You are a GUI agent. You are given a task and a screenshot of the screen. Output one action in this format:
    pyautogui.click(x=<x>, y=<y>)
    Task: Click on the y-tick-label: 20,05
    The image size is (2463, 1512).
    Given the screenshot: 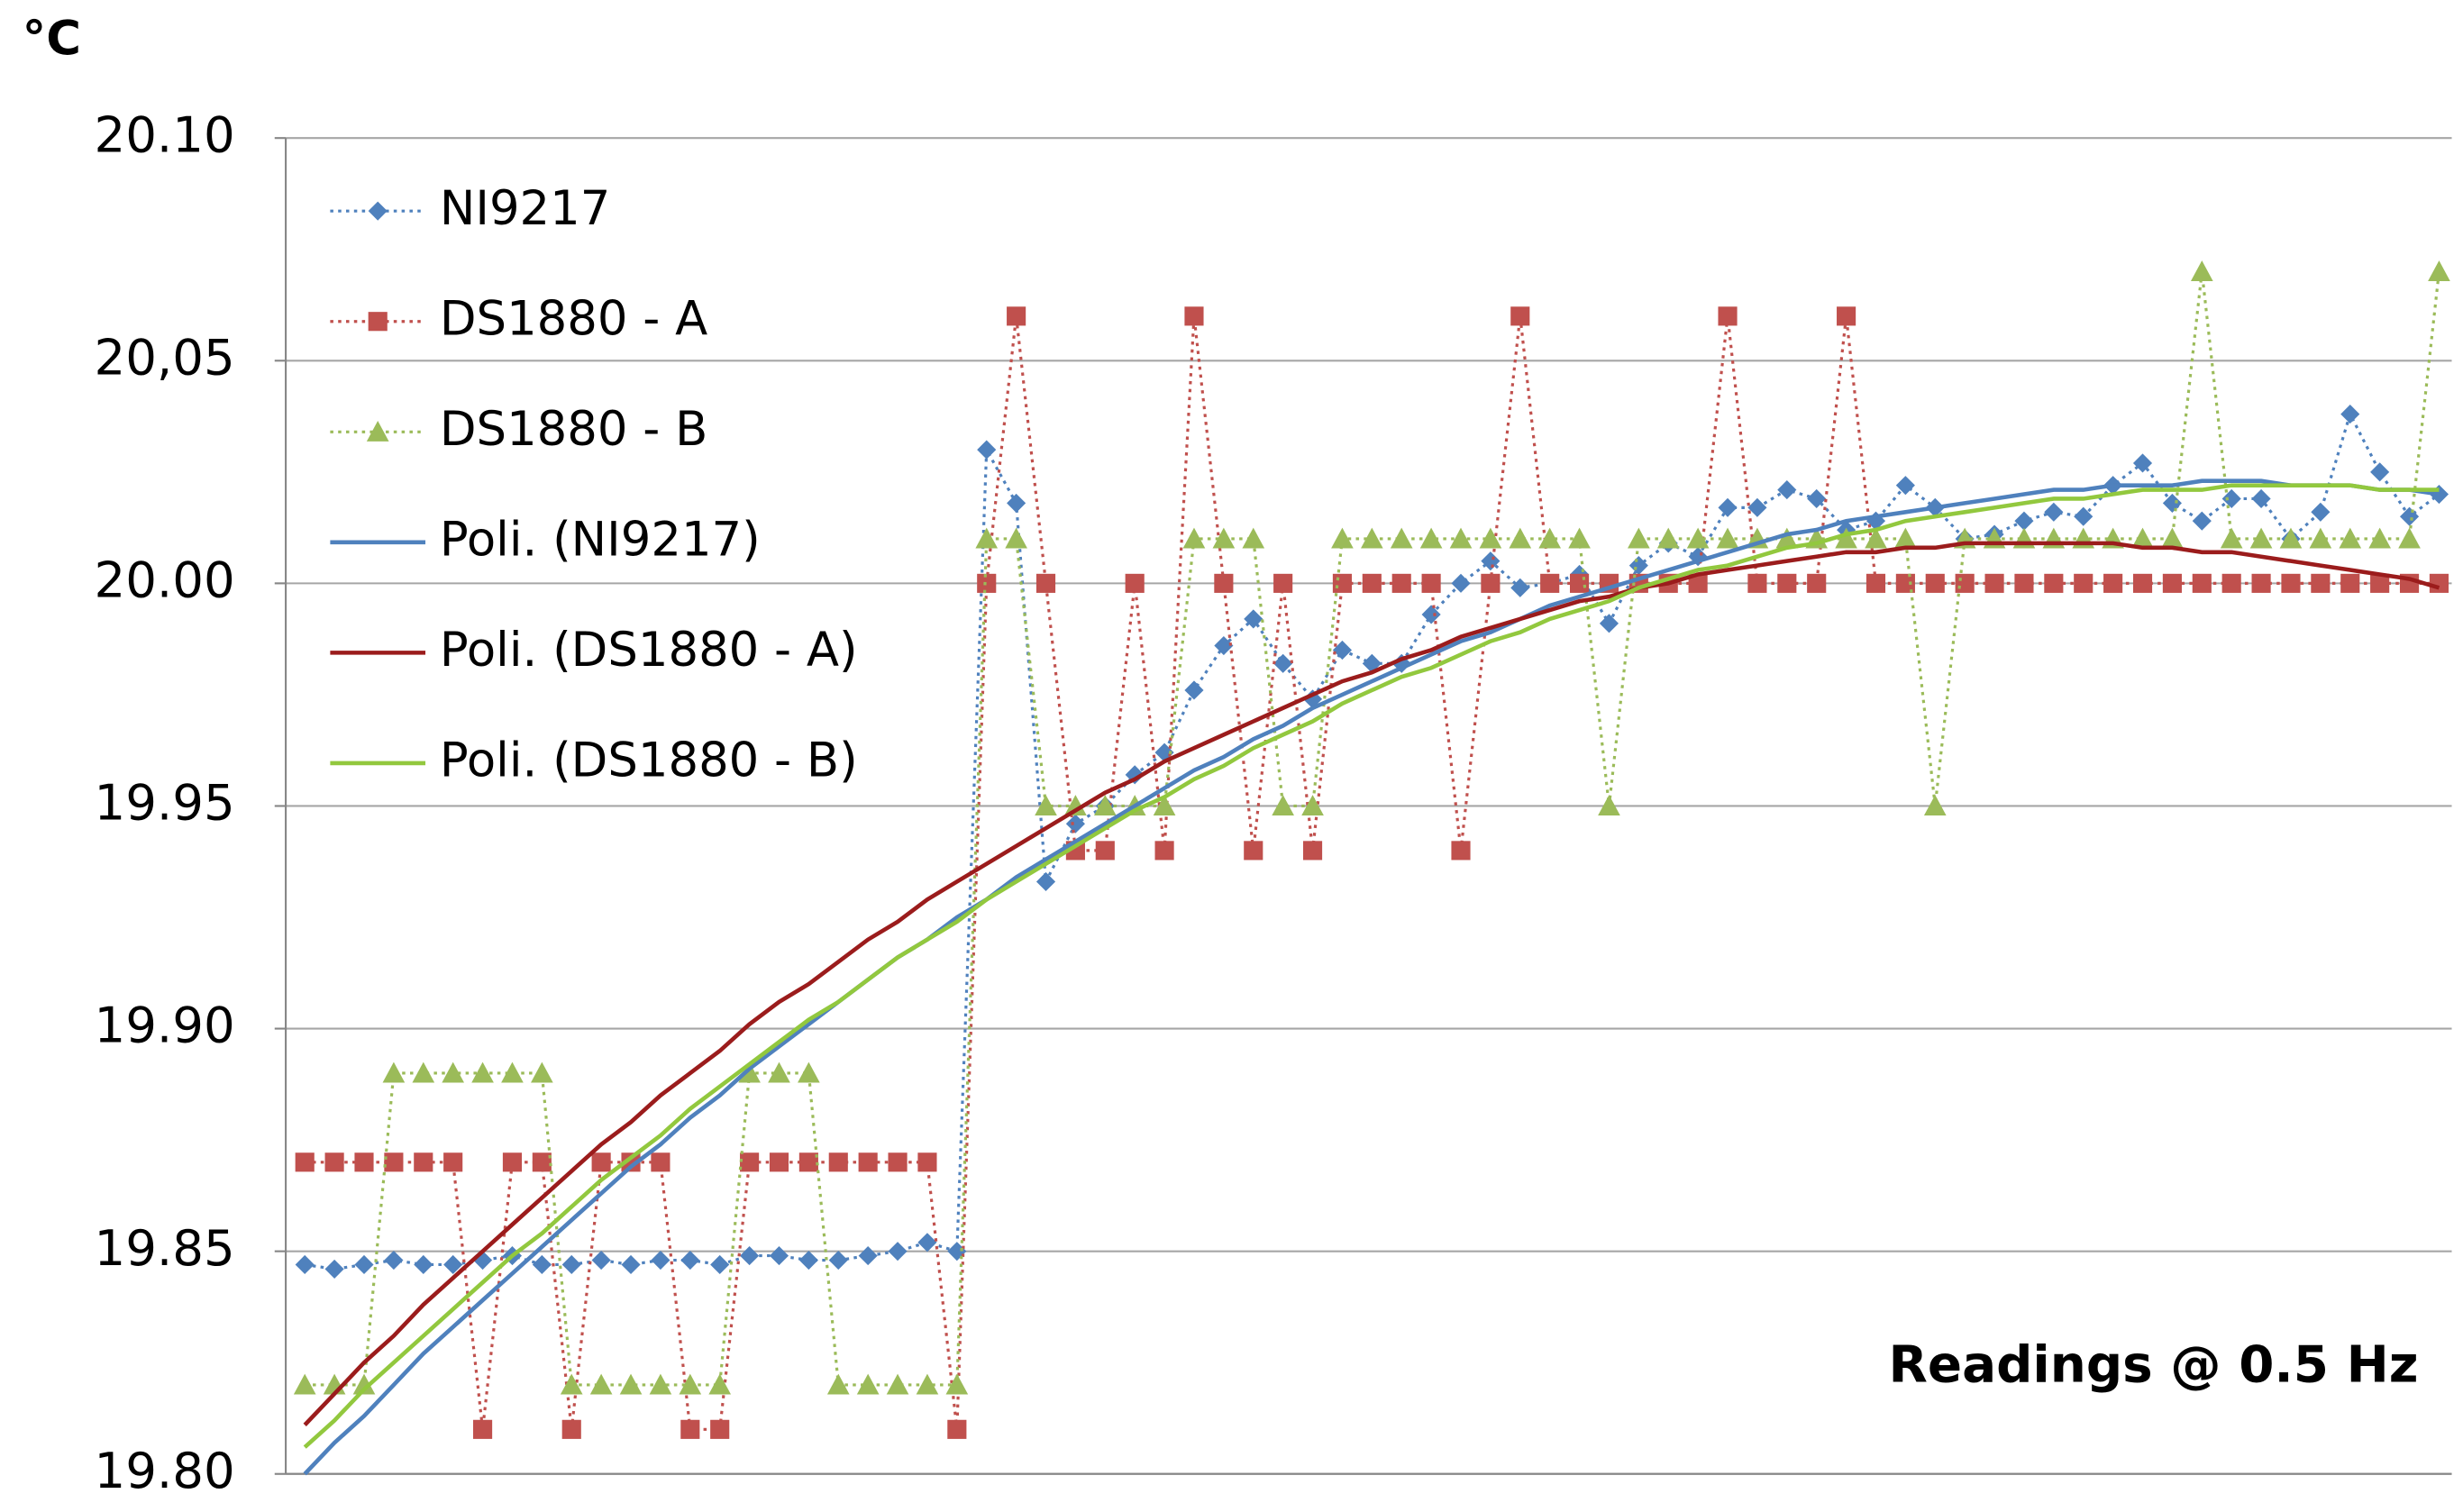 What is the action you would take?
    pyautogui.click(x=164, y=357)
    